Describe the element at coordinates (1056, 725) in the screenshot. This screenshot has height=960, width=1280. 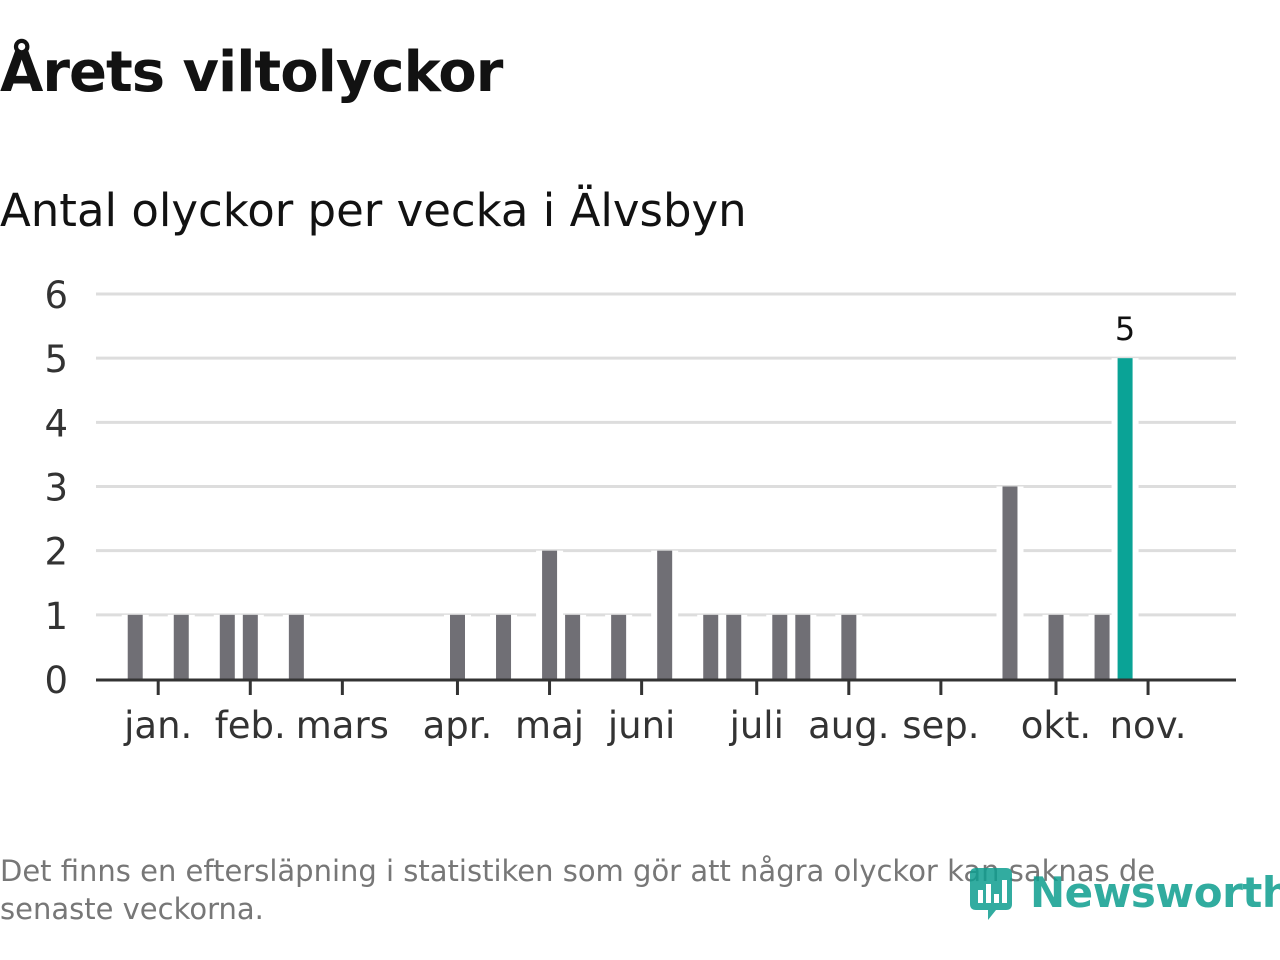
I see `x-tick-label: okt.` at that location.